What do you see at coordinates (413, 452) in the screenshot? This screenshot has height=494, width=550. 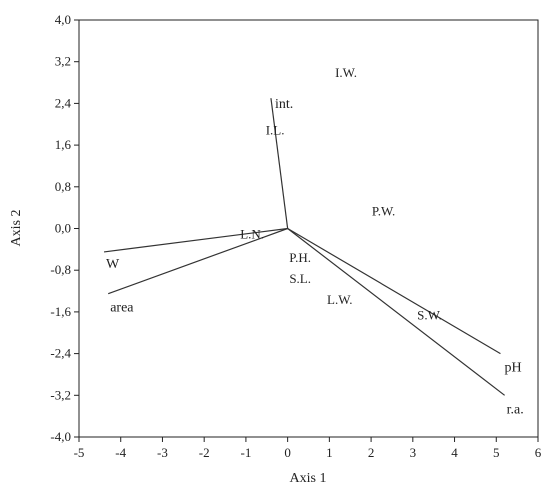 I see `x-tick-label: 3` at bounding box center [413, 452].